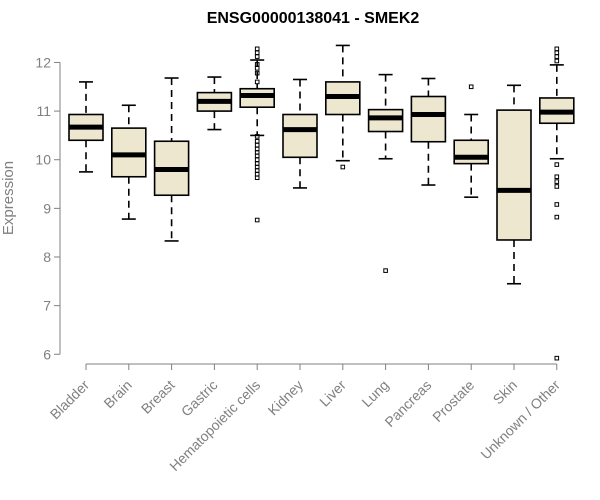 The width and height of the screenshot is (600, 500). Describe the element at coordinates (47, 354) in the screenshot. I see `y-tick-label: 6` at that location.